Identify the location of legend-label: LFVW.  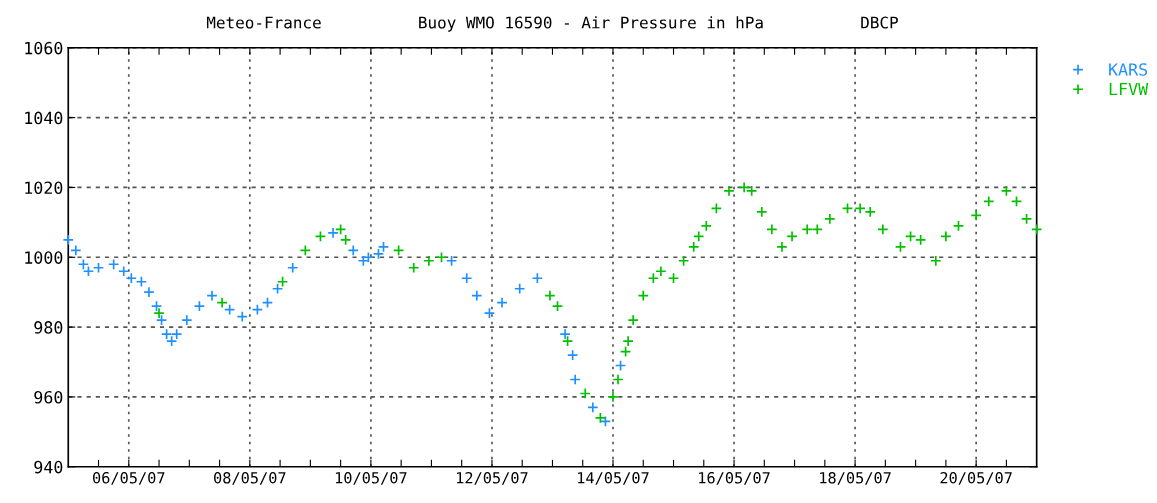
(1129, 89).